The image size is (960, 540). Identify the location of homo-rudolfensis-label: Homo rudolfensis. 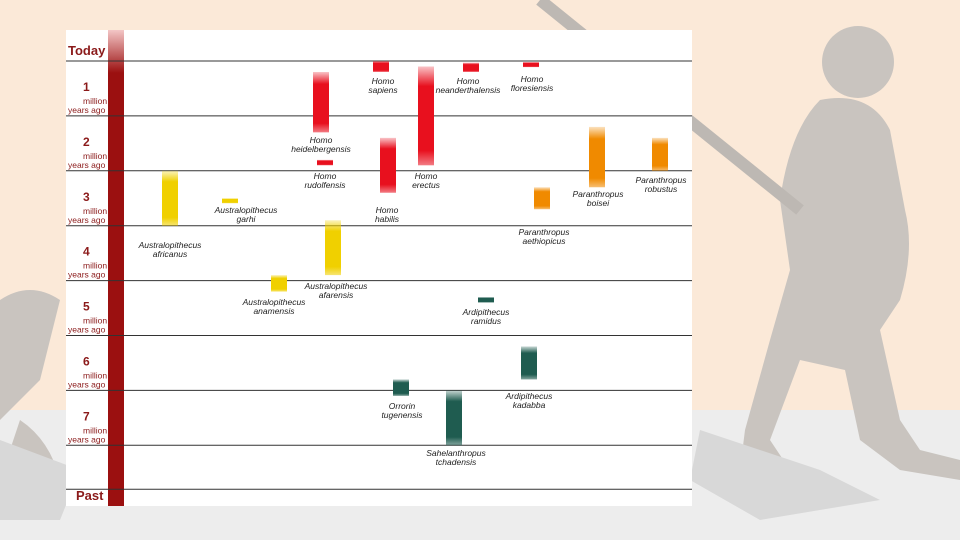
(325, 180).